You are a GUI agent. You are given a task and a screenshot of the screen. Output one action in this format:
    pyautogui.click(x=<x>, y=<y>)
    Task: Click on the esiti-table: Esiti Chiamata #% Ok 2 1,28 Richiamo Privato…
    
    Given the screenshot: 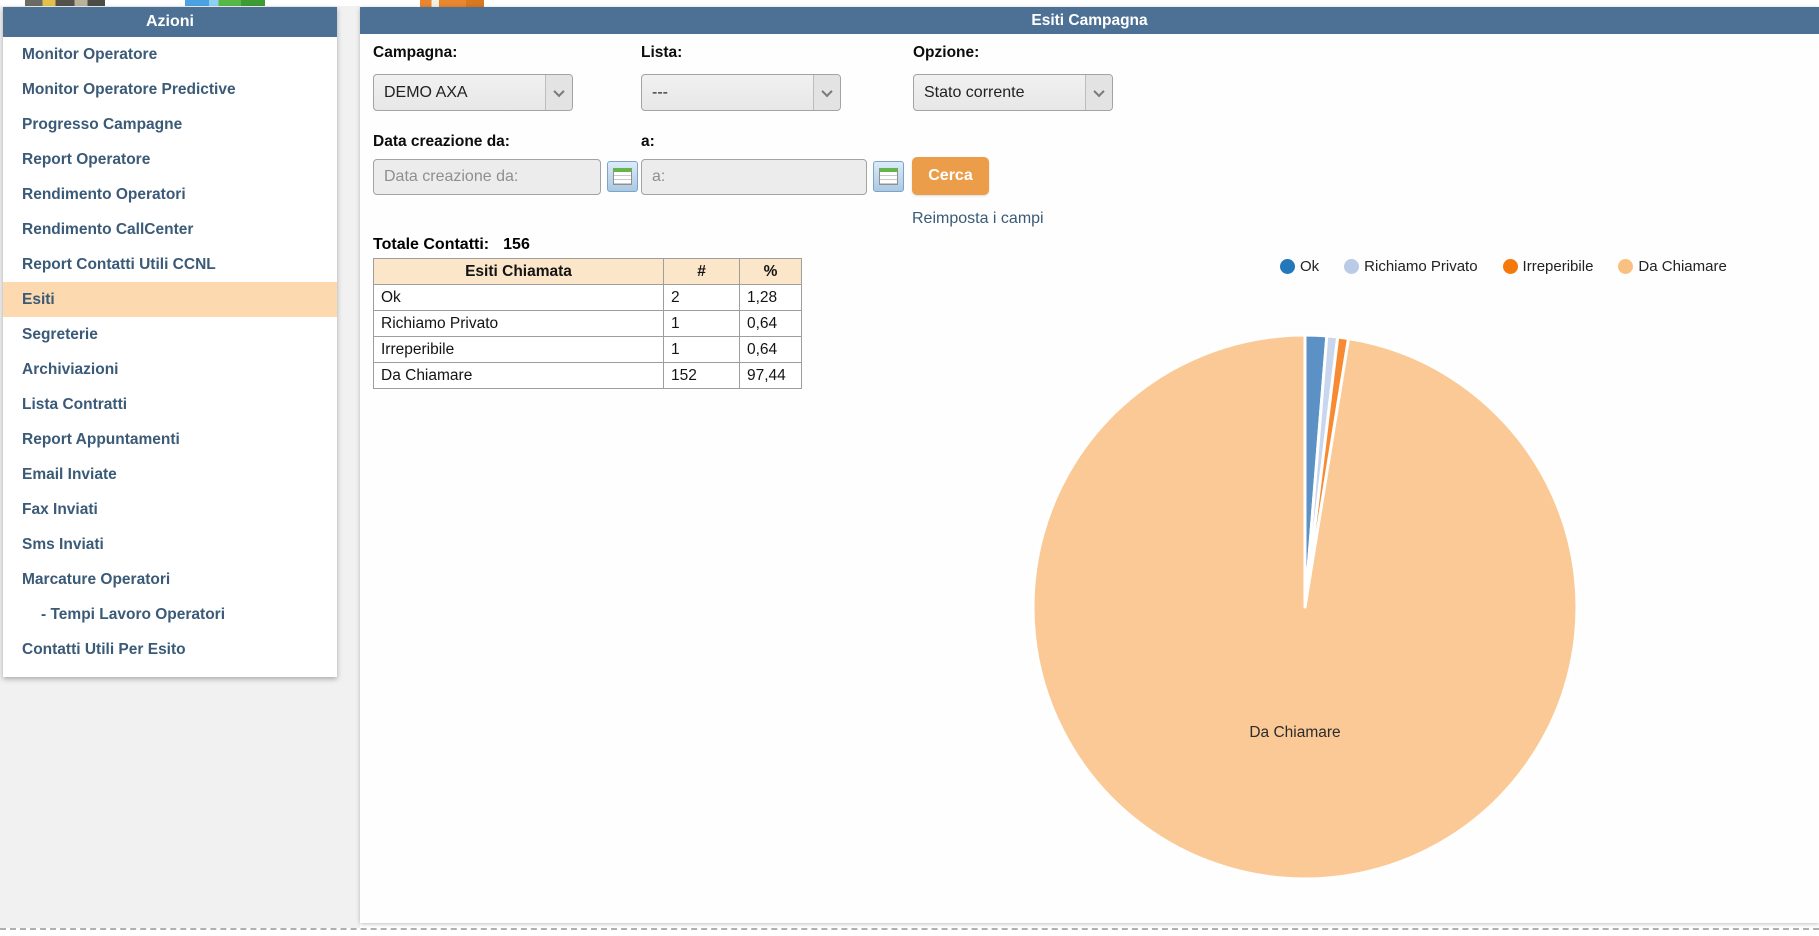 What is the action you would take?
    pyautogui.click(x=587, y=323)
    